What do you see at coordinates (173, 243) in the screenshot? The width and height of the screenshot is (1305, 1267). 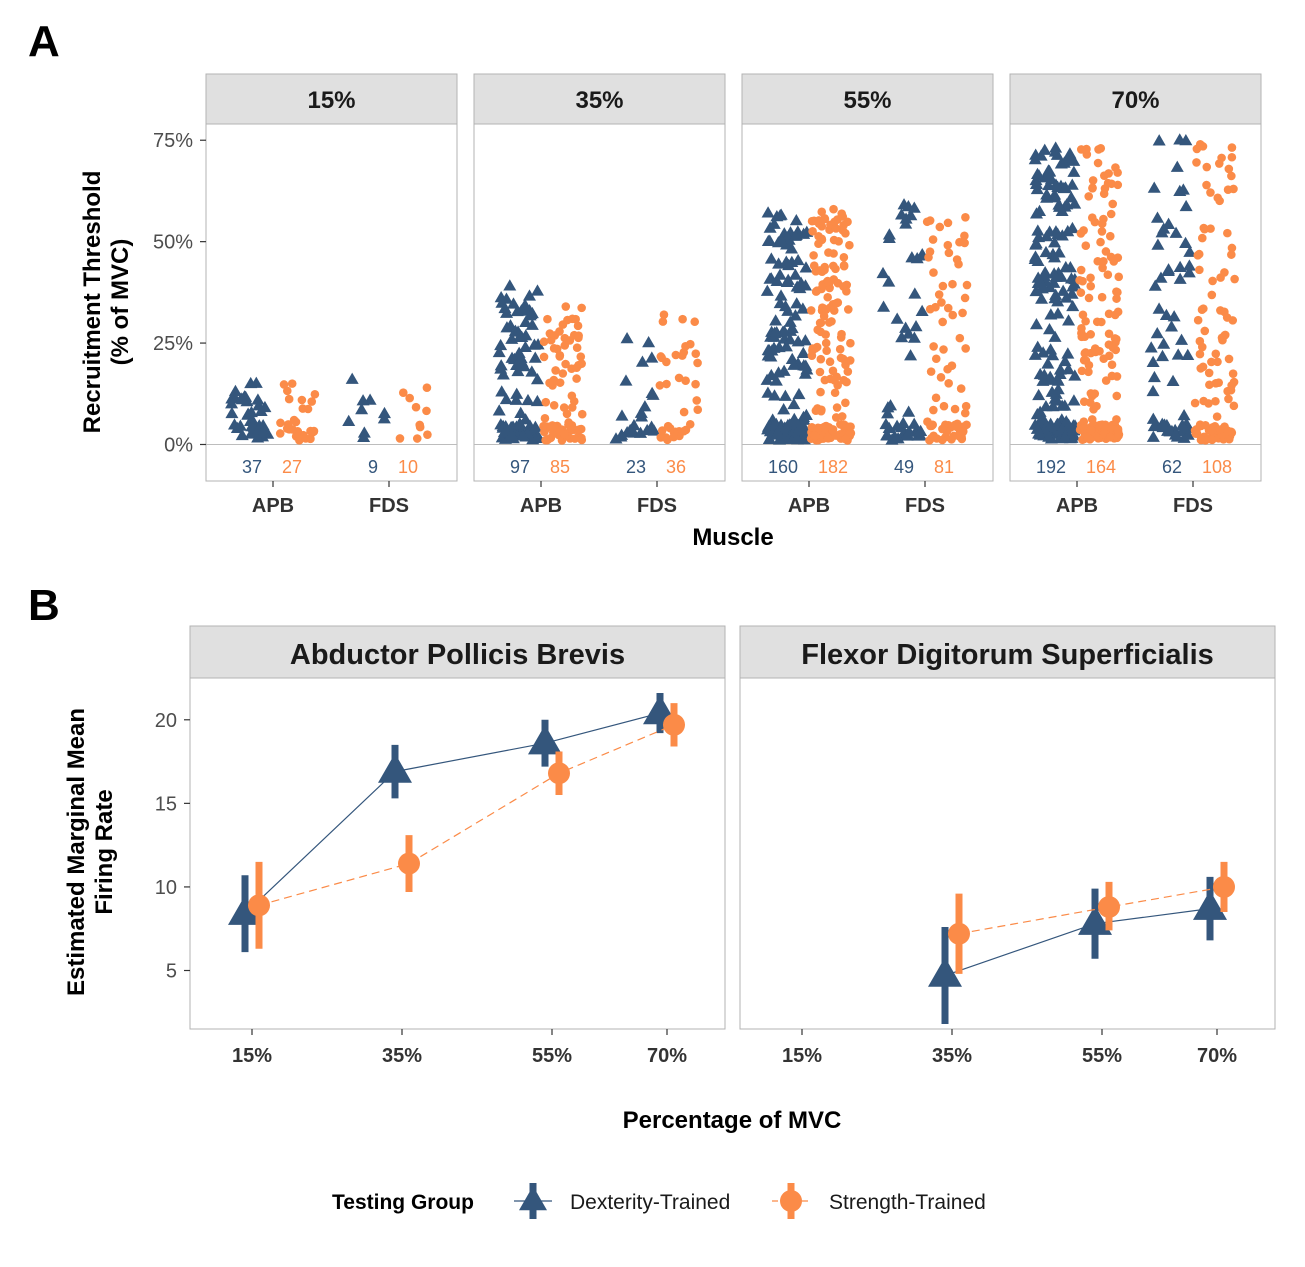 I see `y-tick-label: 50%` at bounding box center [173, 243].